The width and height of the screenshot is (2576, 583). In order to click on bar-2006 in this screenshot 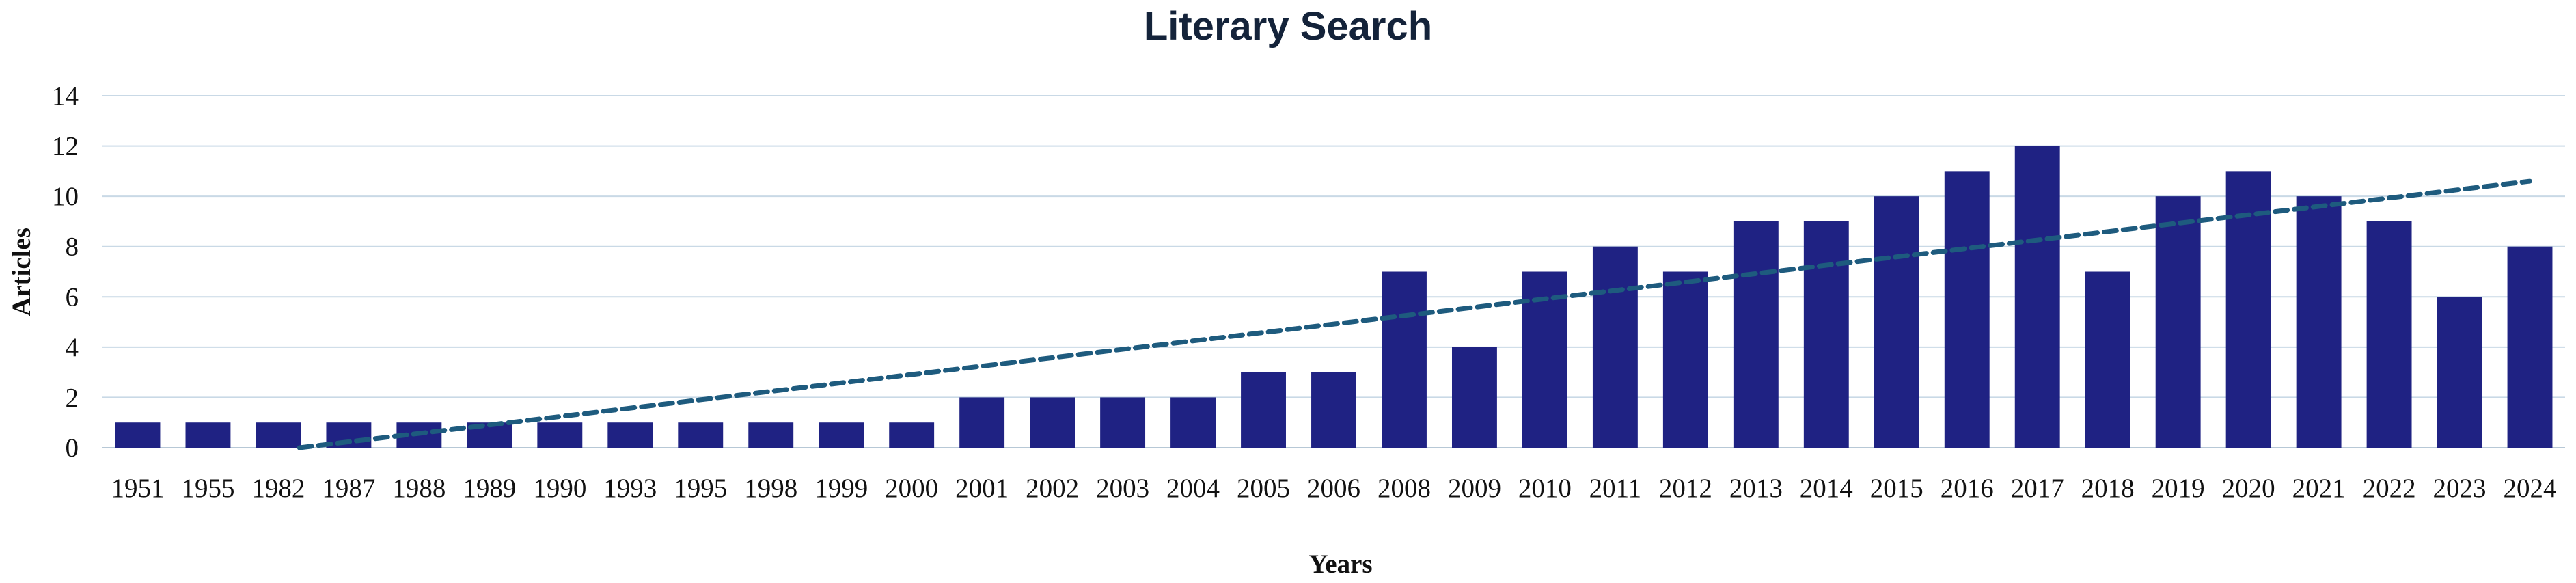, I will do `click(1333, 410)`.